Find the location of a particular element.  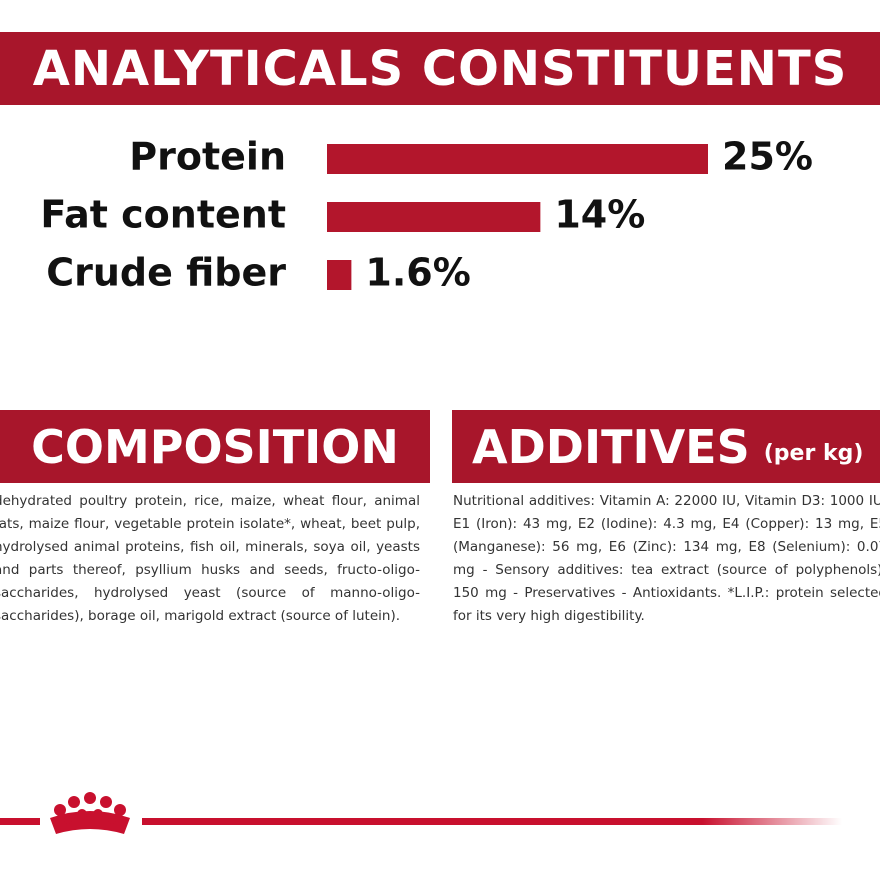

chart-title: ANALYTICALS CONSTITUENTS is located at coordinates (440, 68).